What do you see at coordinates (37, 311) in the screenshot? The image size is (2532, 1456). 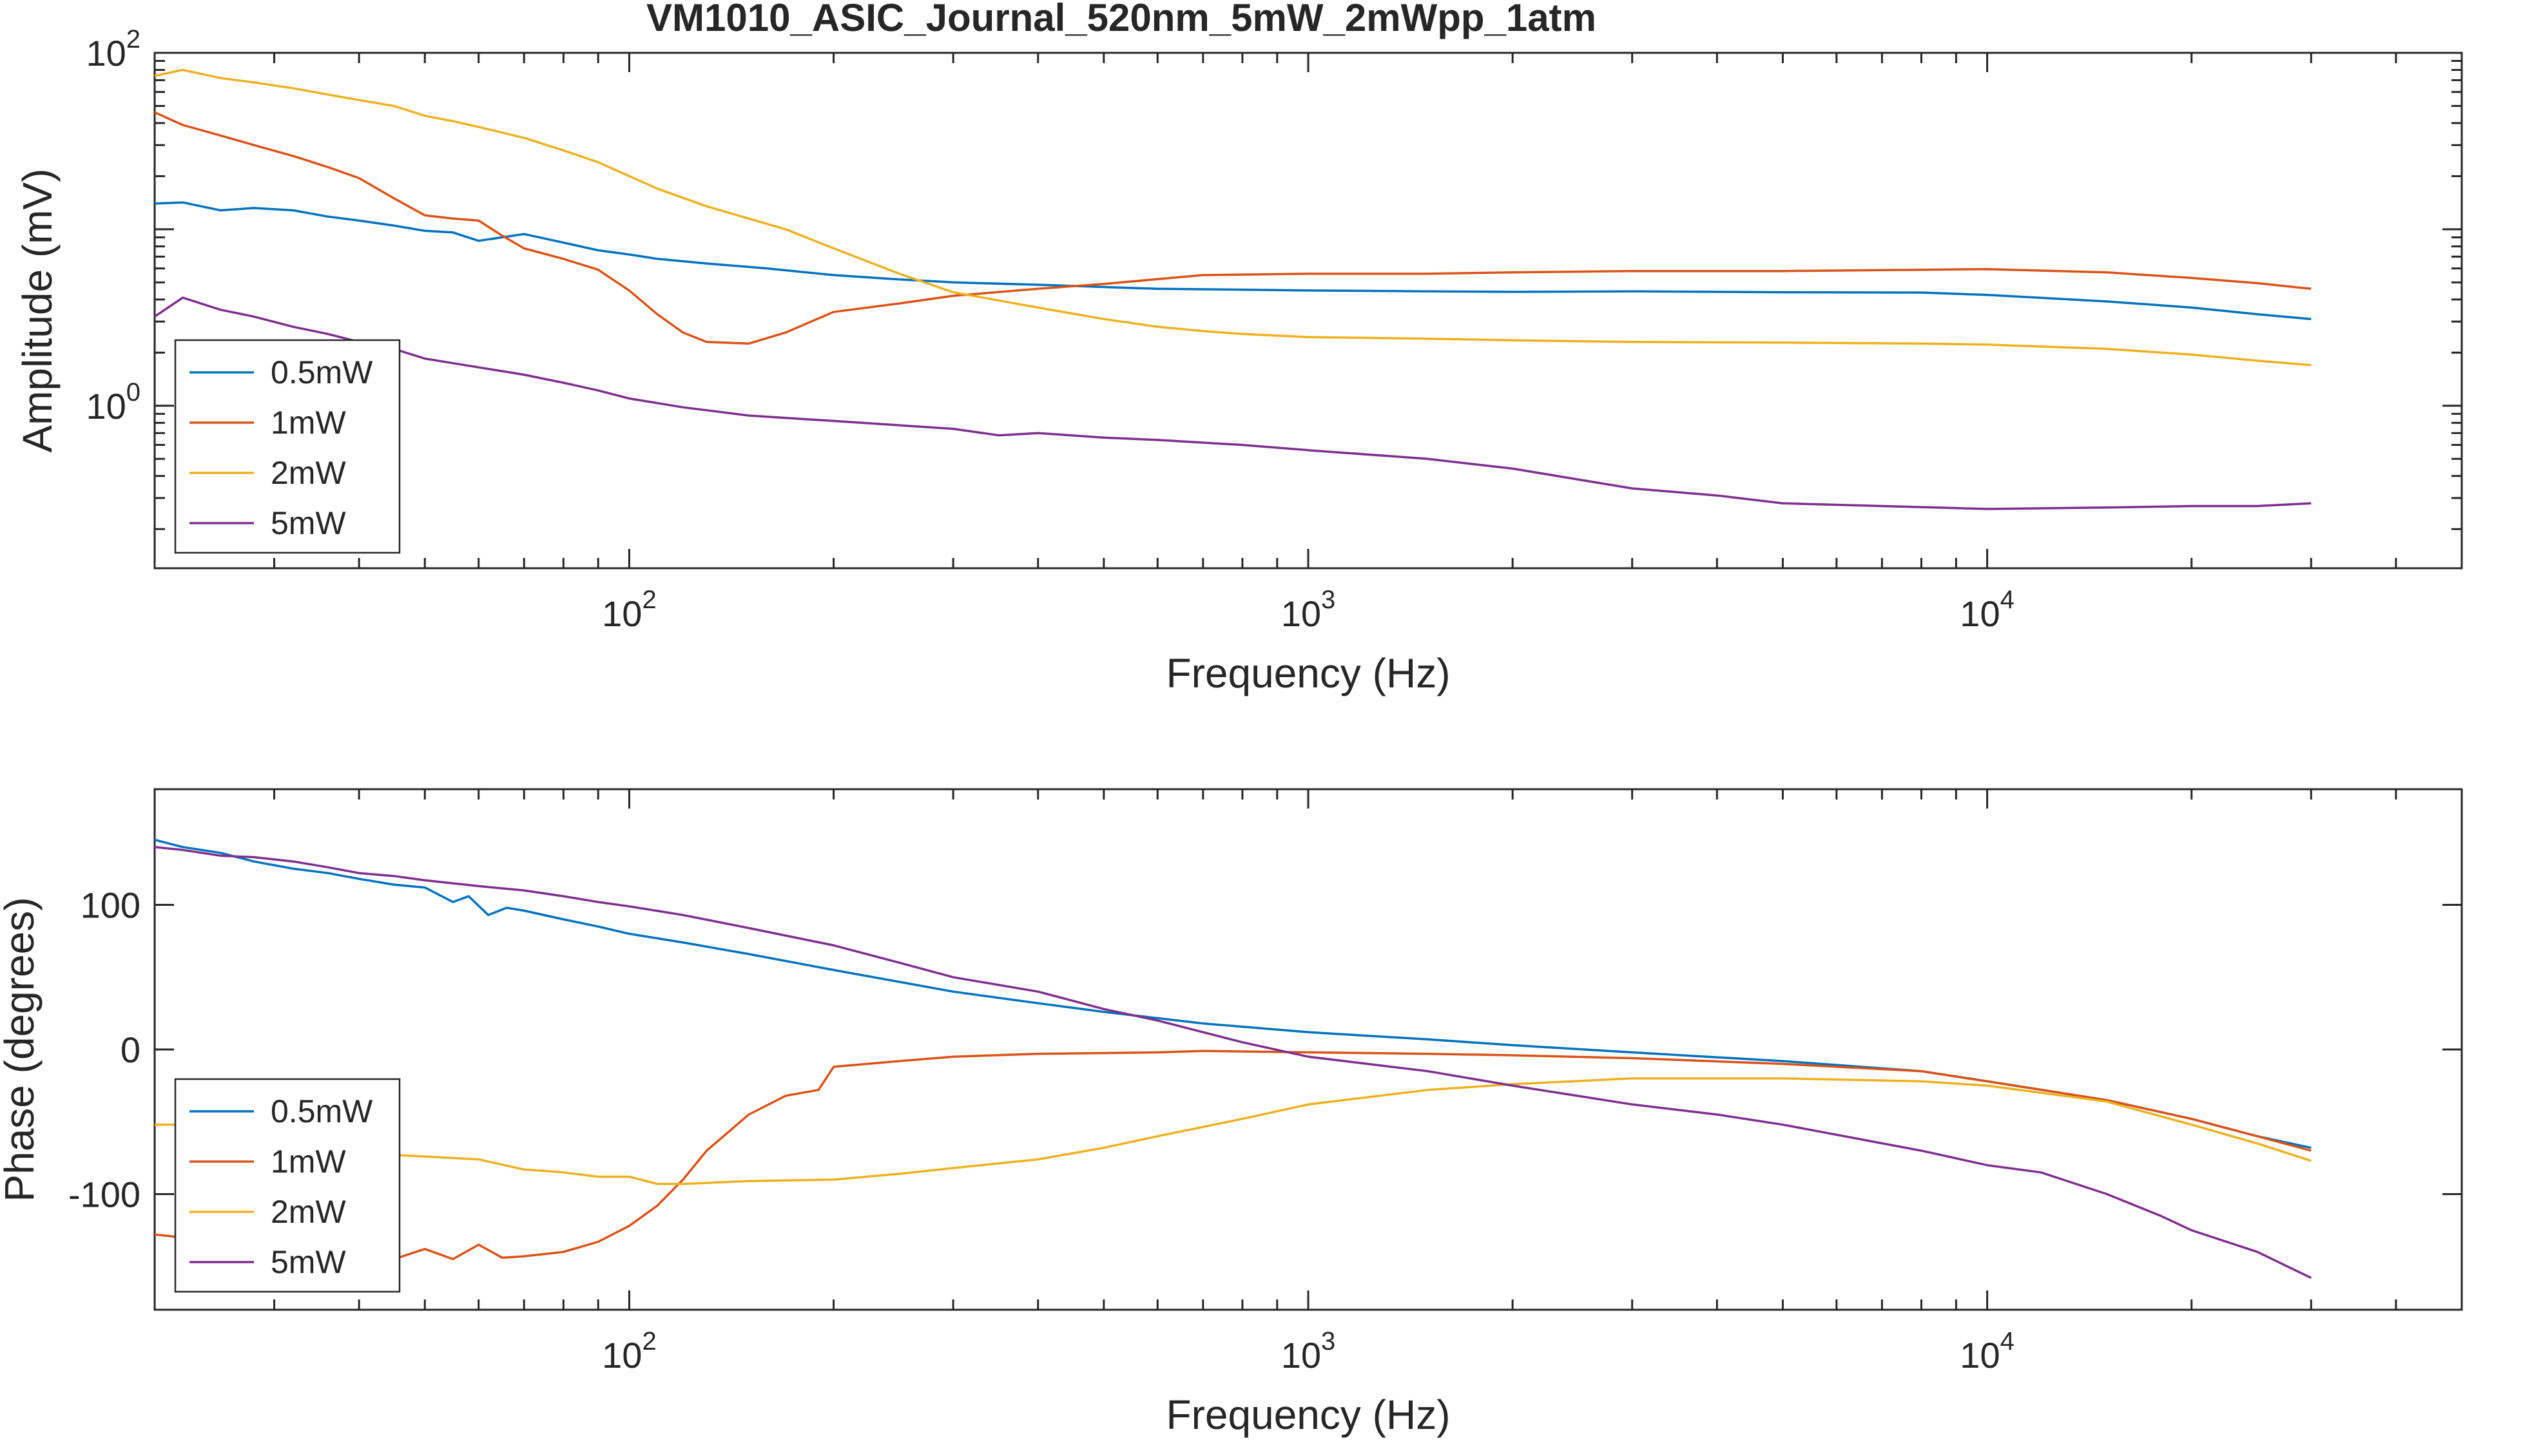 I see `y-axis-label: Amplitude (mV)` at bounding box center [37, 311].